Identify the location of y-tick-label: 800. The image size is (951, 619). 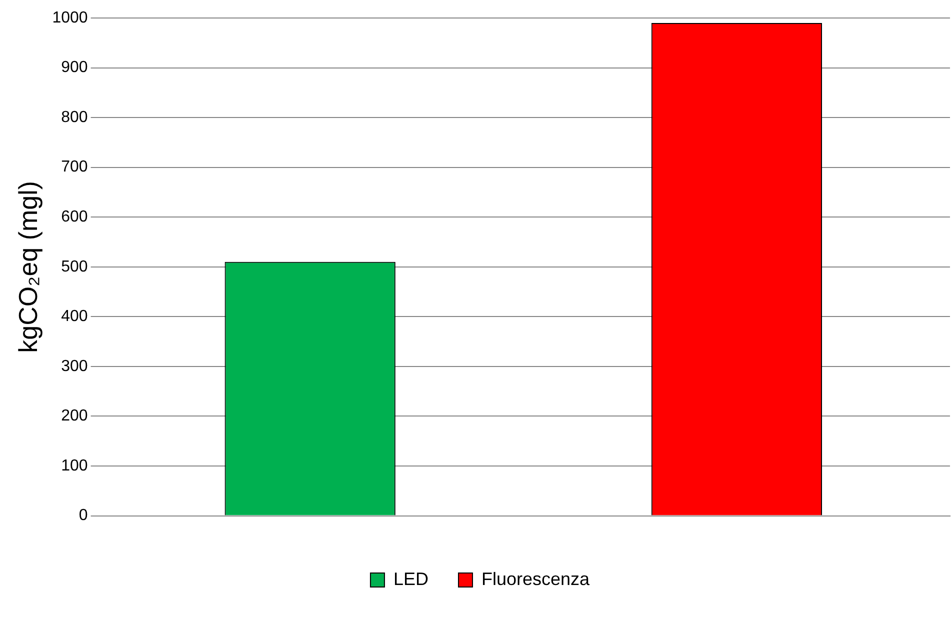
(74, 117).